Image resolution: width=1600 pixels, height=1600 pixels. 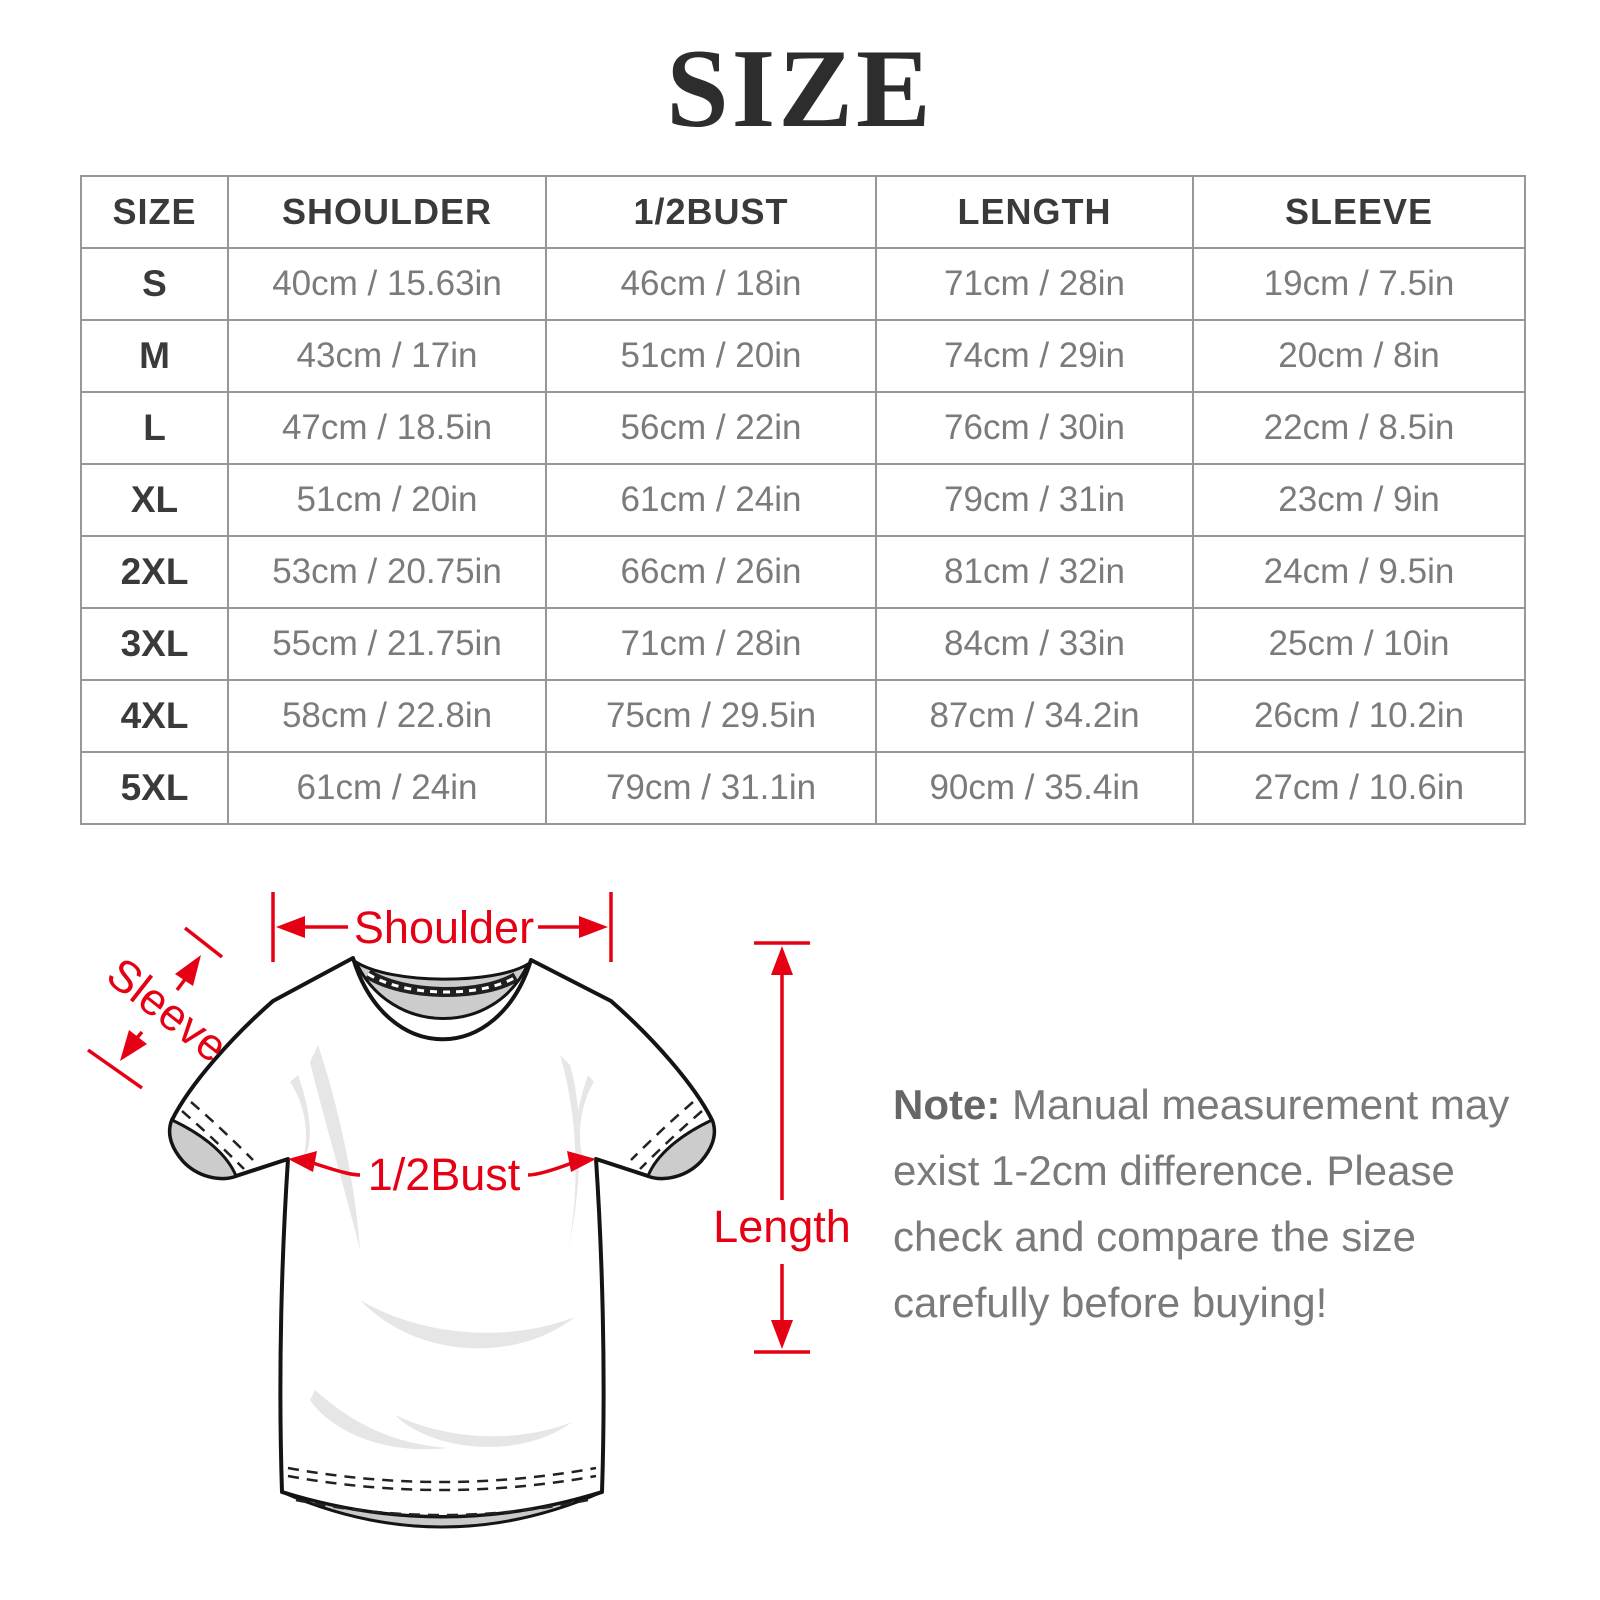 I want to click on sleeve-measure-arrow: Sleeve, so click(x=162, y=1008).